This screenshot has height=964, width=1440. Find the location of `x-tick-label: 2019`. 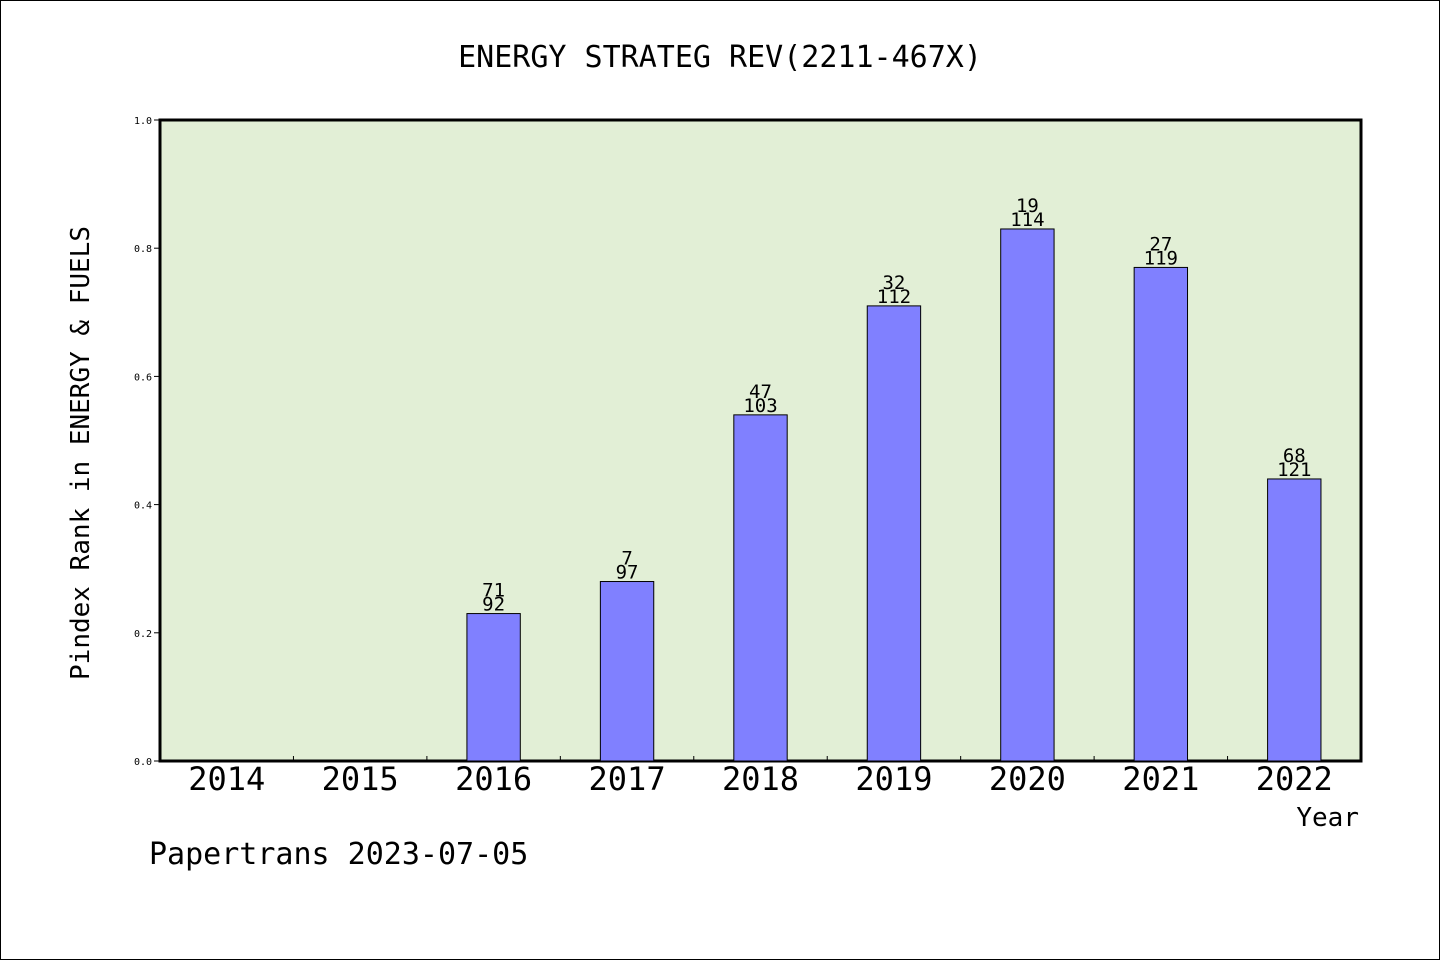

x-tick-label: 2019 is located at coordinates (893, 779).